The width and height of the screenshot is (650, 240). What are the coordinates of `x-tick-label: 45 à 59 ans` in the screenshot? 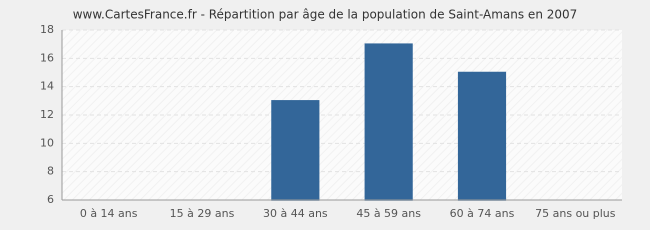 It's located at (388, 213).